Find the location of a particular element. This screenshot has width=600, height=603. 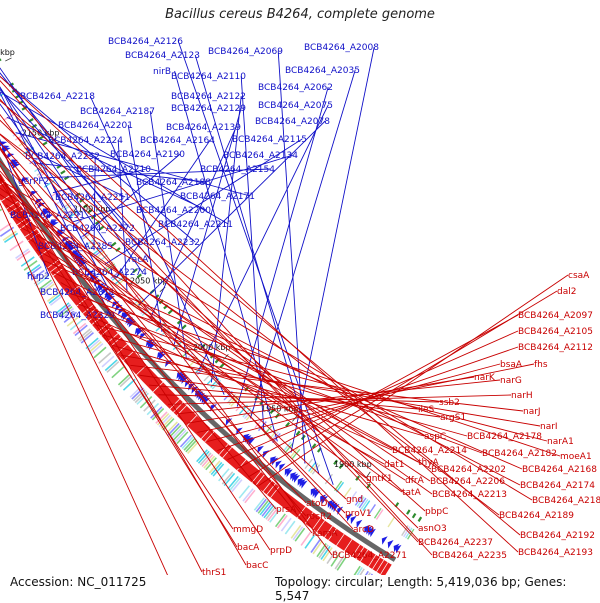

tick-mark is located at coordinates (8, 59).